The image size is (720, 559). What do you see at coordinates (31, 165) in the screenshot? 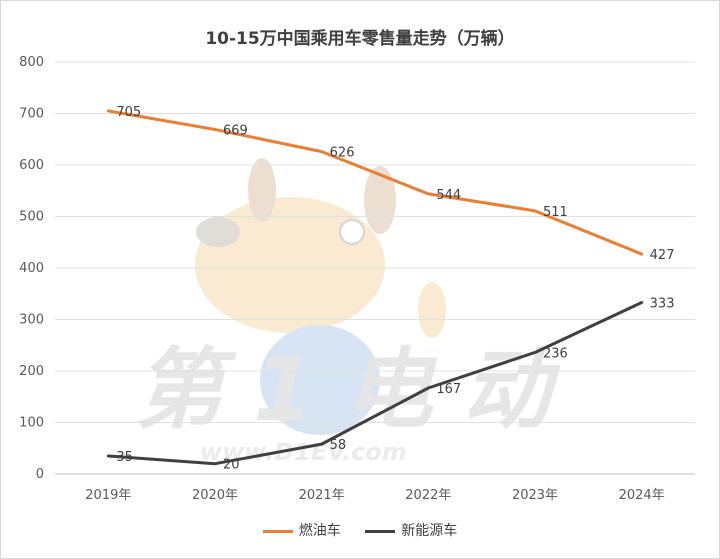
I see `y-tick-label: 600` at bounding box center [31, 165].